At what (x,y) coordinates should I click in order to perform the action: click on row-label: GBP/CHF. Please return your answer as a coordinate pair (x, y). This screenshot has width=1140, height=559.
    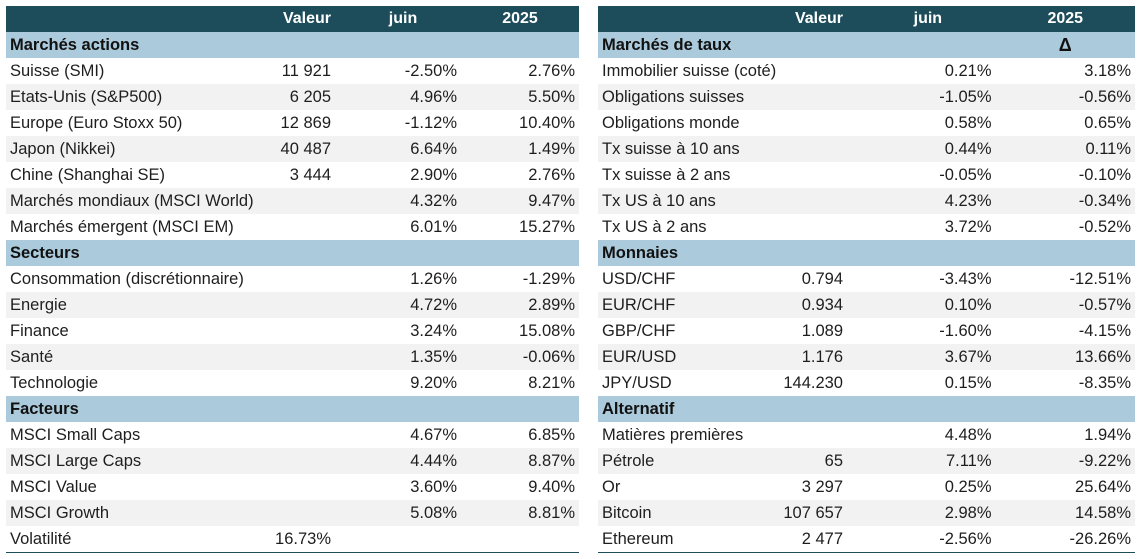
    Looking at the image, I should click on (708, 331).